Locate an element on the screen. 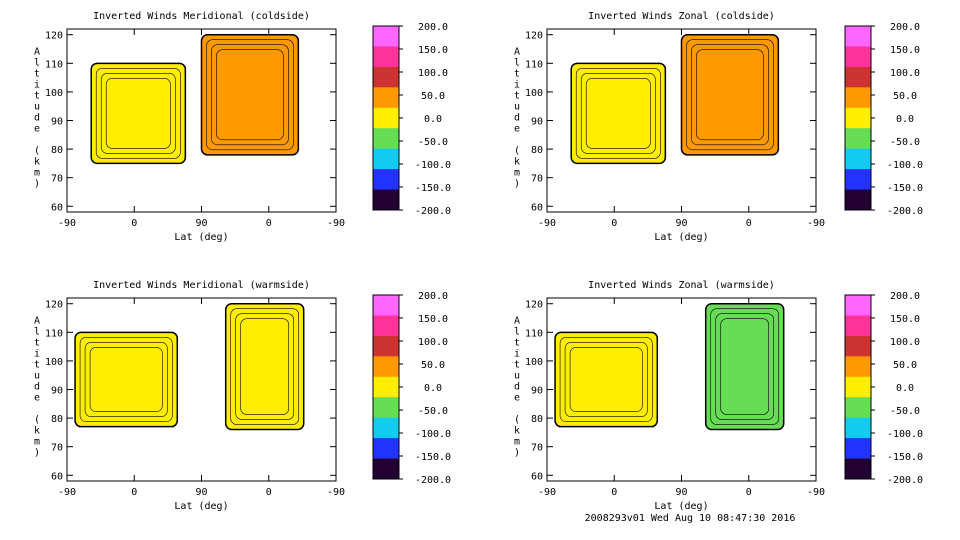 Image resolution: width=960 pixels, height=540 pixels. colorbar-tick-label: -150.0 is located at coordinates (433, 457).